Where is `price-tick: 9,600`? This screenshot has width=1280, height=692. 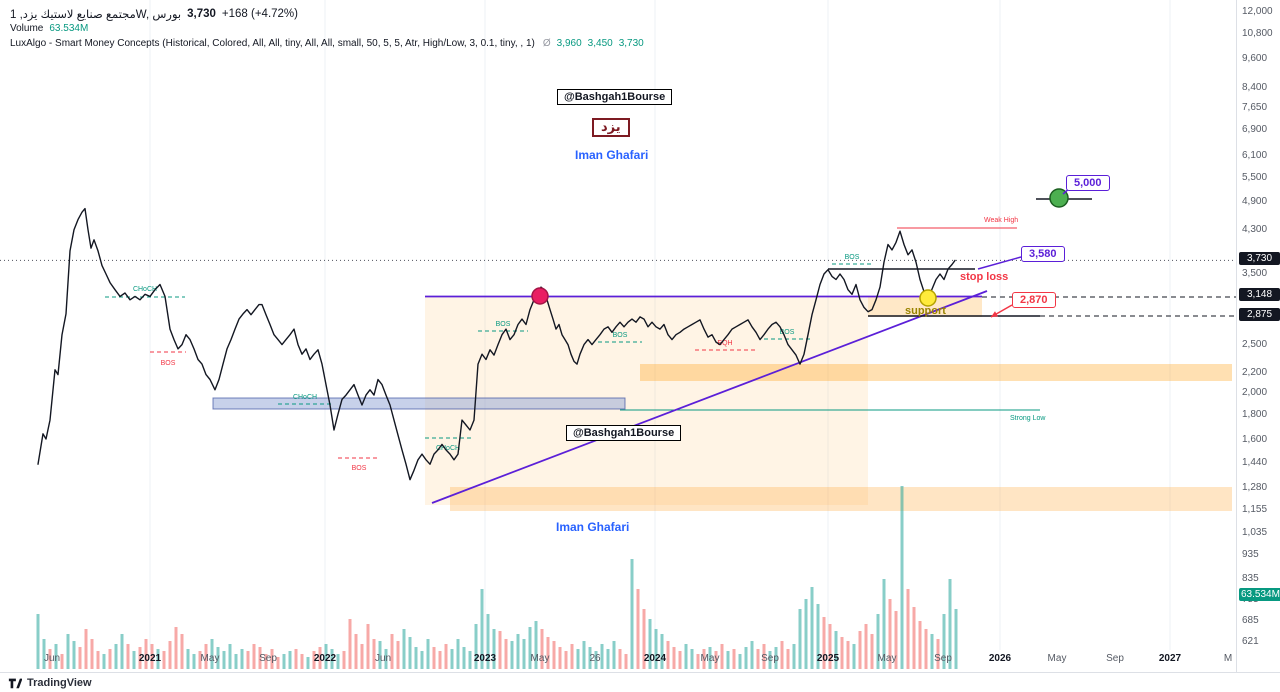 price-tick: 9,600 is located at coordinates (1255, 59).